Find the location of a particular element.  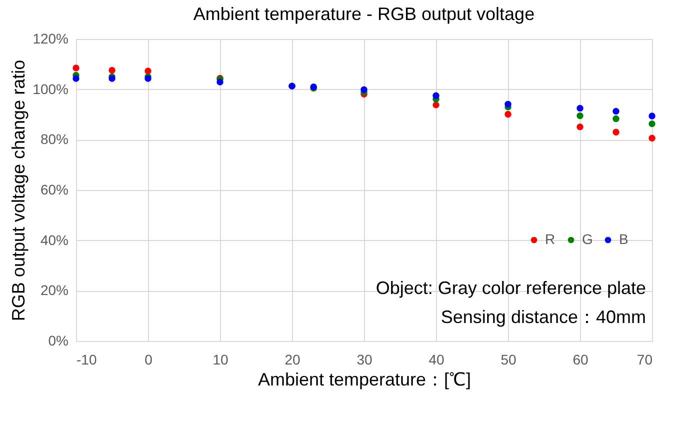

x-tick-label: 60 is located at coordinates (580, 360).